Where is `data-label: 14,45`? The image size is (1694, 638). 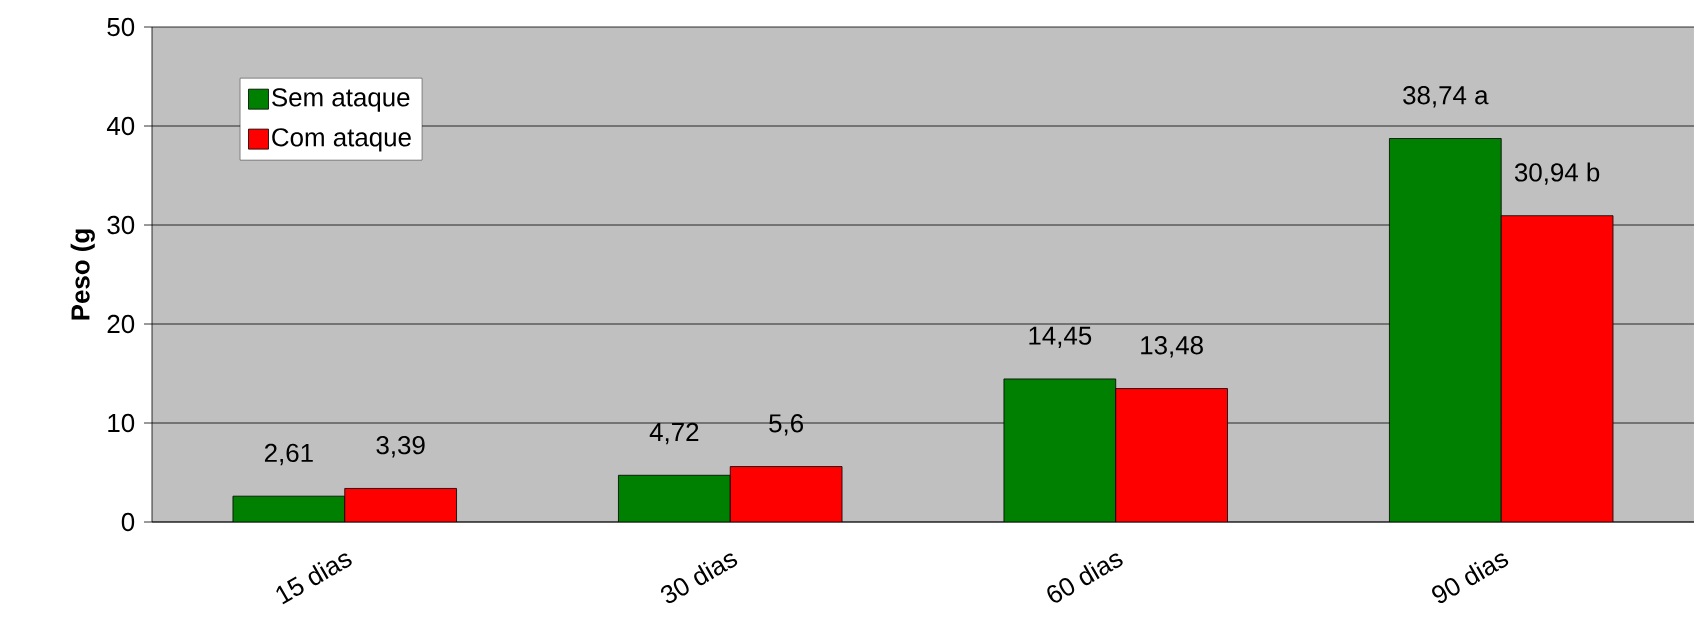 data-label: 14,45 is located at coordinates (1060, 337).